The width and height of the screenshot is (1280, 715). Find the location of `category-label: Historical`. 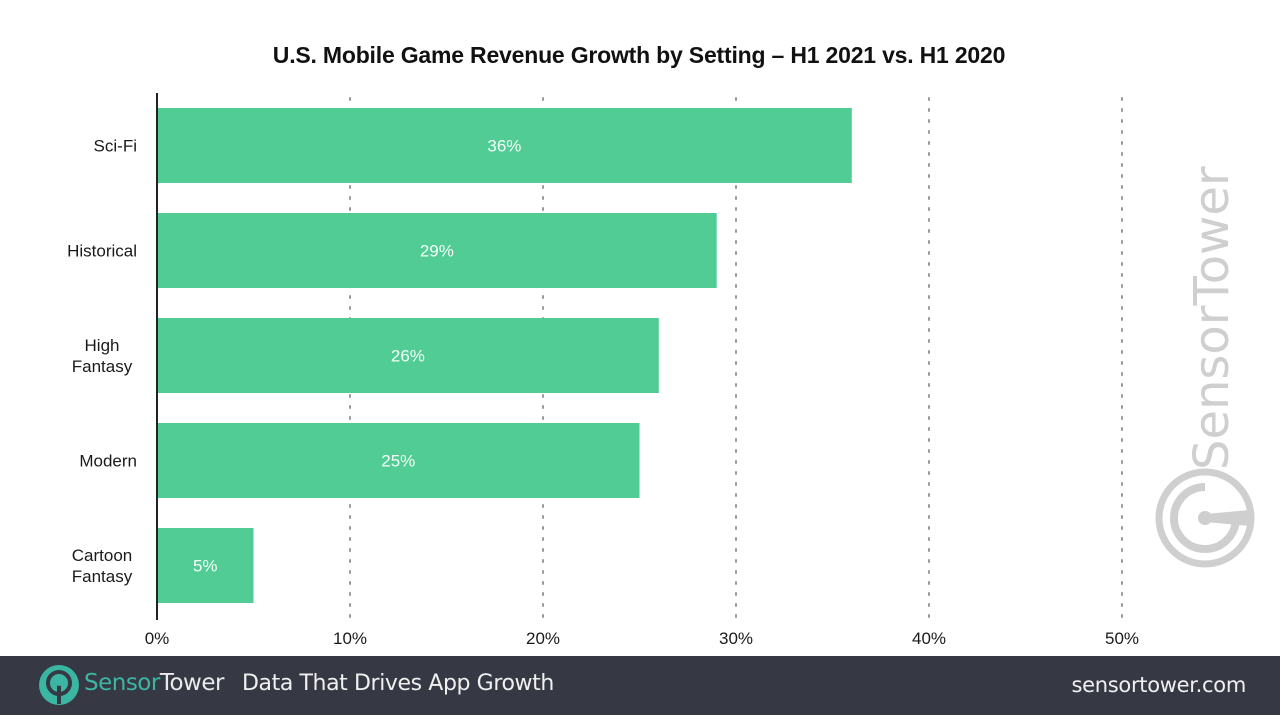

category-label: Historical is located at coordinates (102, 251).